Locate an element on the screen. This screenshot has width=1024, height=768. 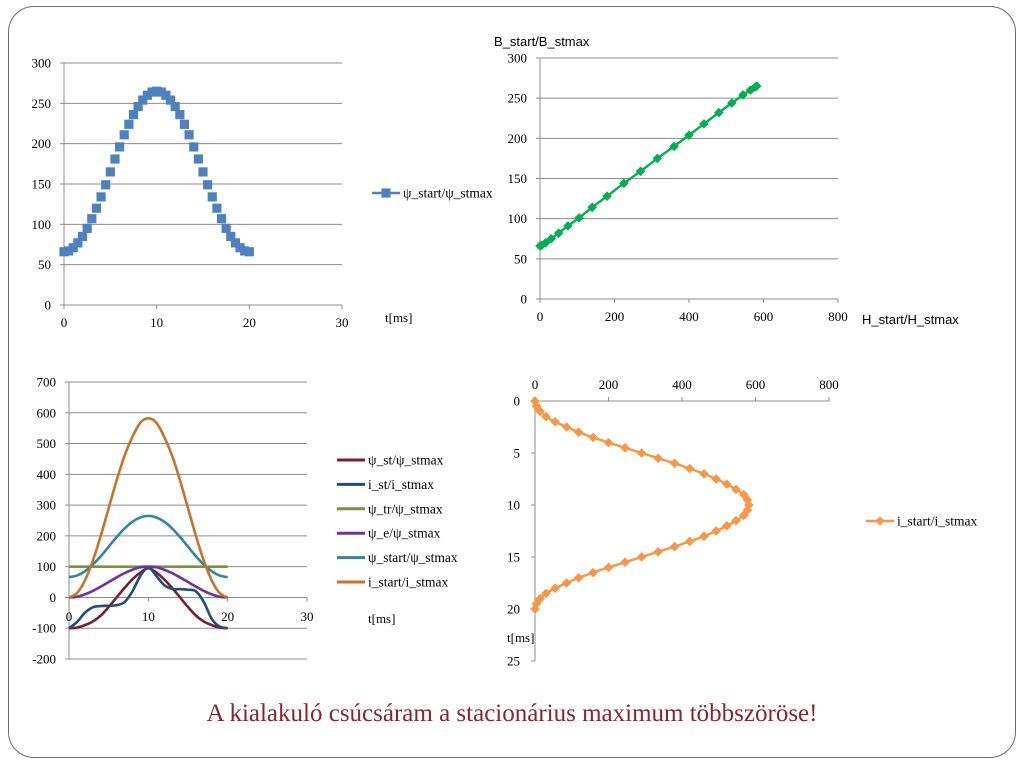
x-tick-label: 20 is located at coordinates (227, 616).